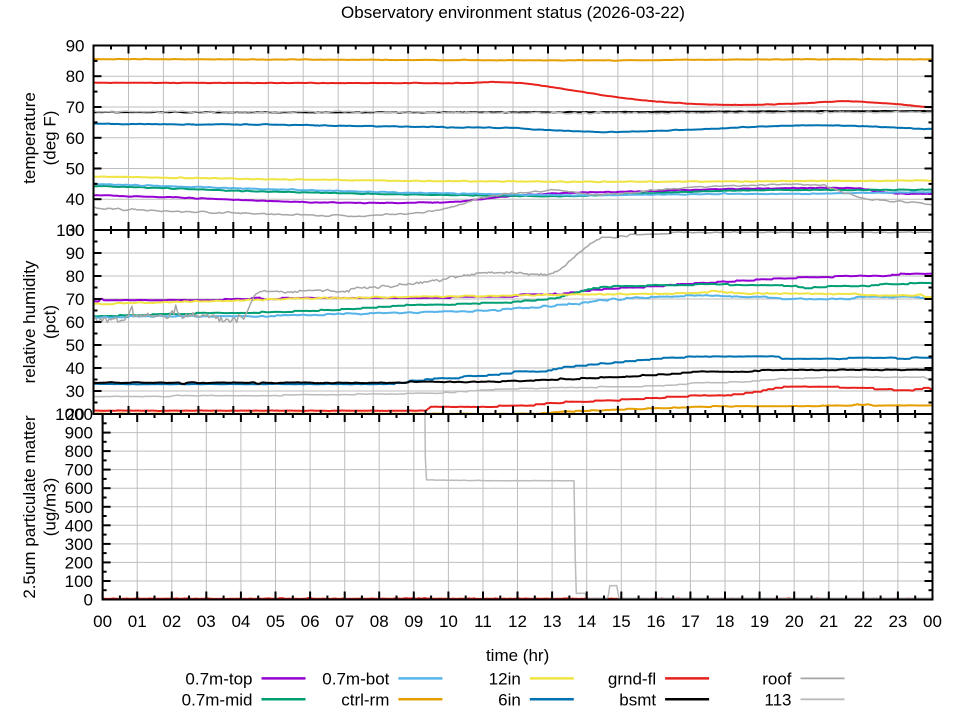 The width and height of the screenshot is (960, 725). I want to click on svg-text: 22, so click(863, 621).